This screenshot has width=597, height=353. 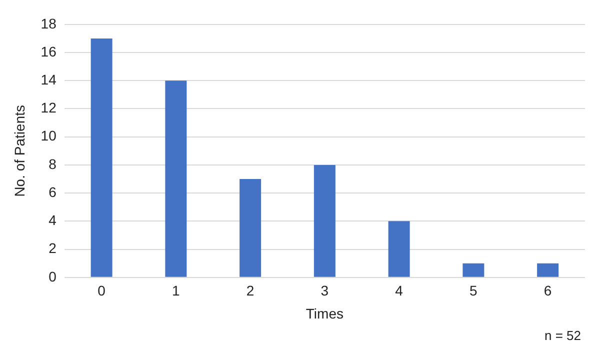 What do you see at coordinates (52, 248) in the screenshot?
I see `y-tick-label: 2` at bounding box center [52, 248].